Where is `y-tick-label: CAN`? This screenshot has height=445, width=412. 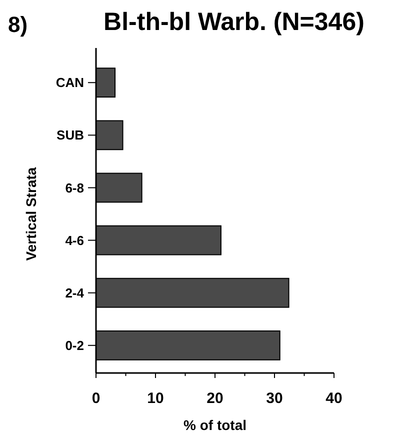
y-tick-label: CAN is located at coordinates (70, 82).